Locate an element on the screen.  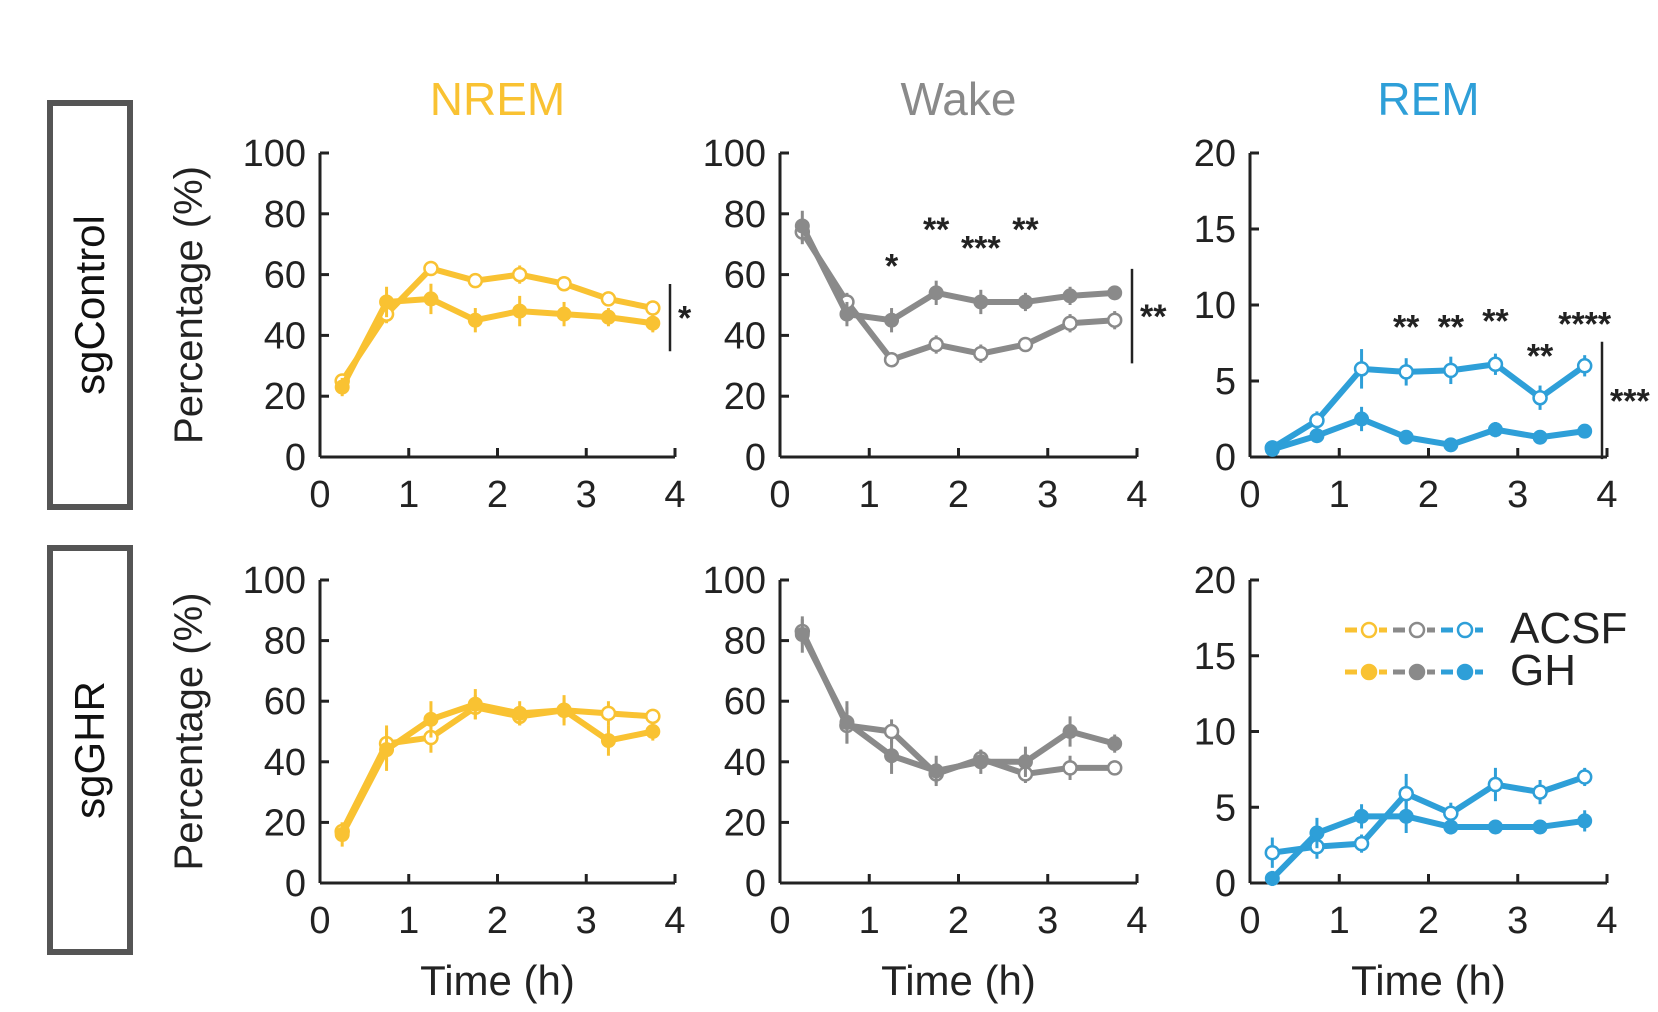
y-tick-label: 10 is located at coordinates (1215, 733).